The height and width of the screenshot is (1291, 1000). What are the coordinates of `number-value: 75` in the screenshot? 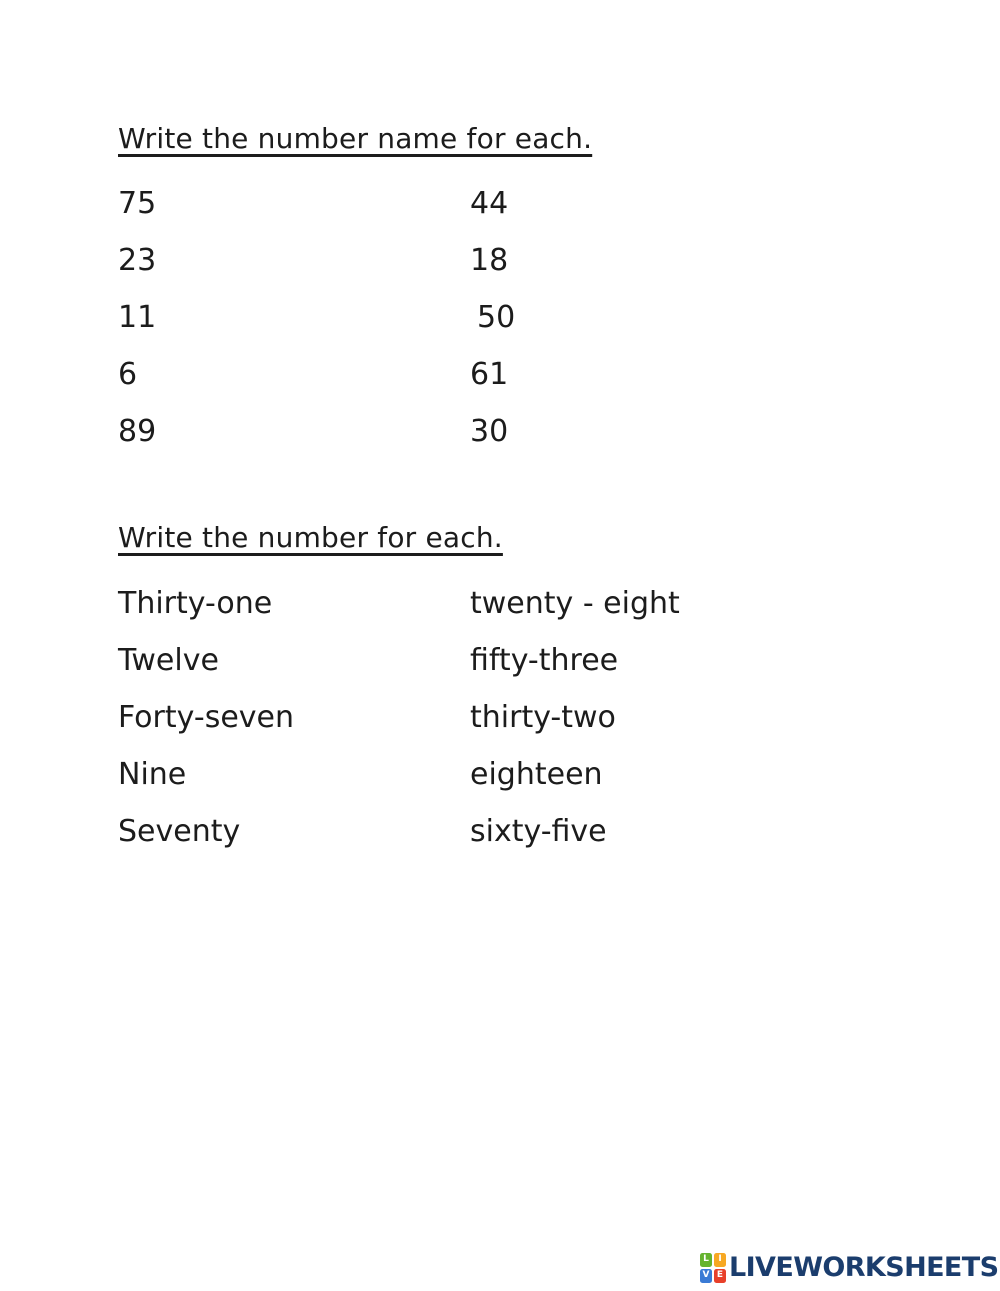 It's located at (137, 203).